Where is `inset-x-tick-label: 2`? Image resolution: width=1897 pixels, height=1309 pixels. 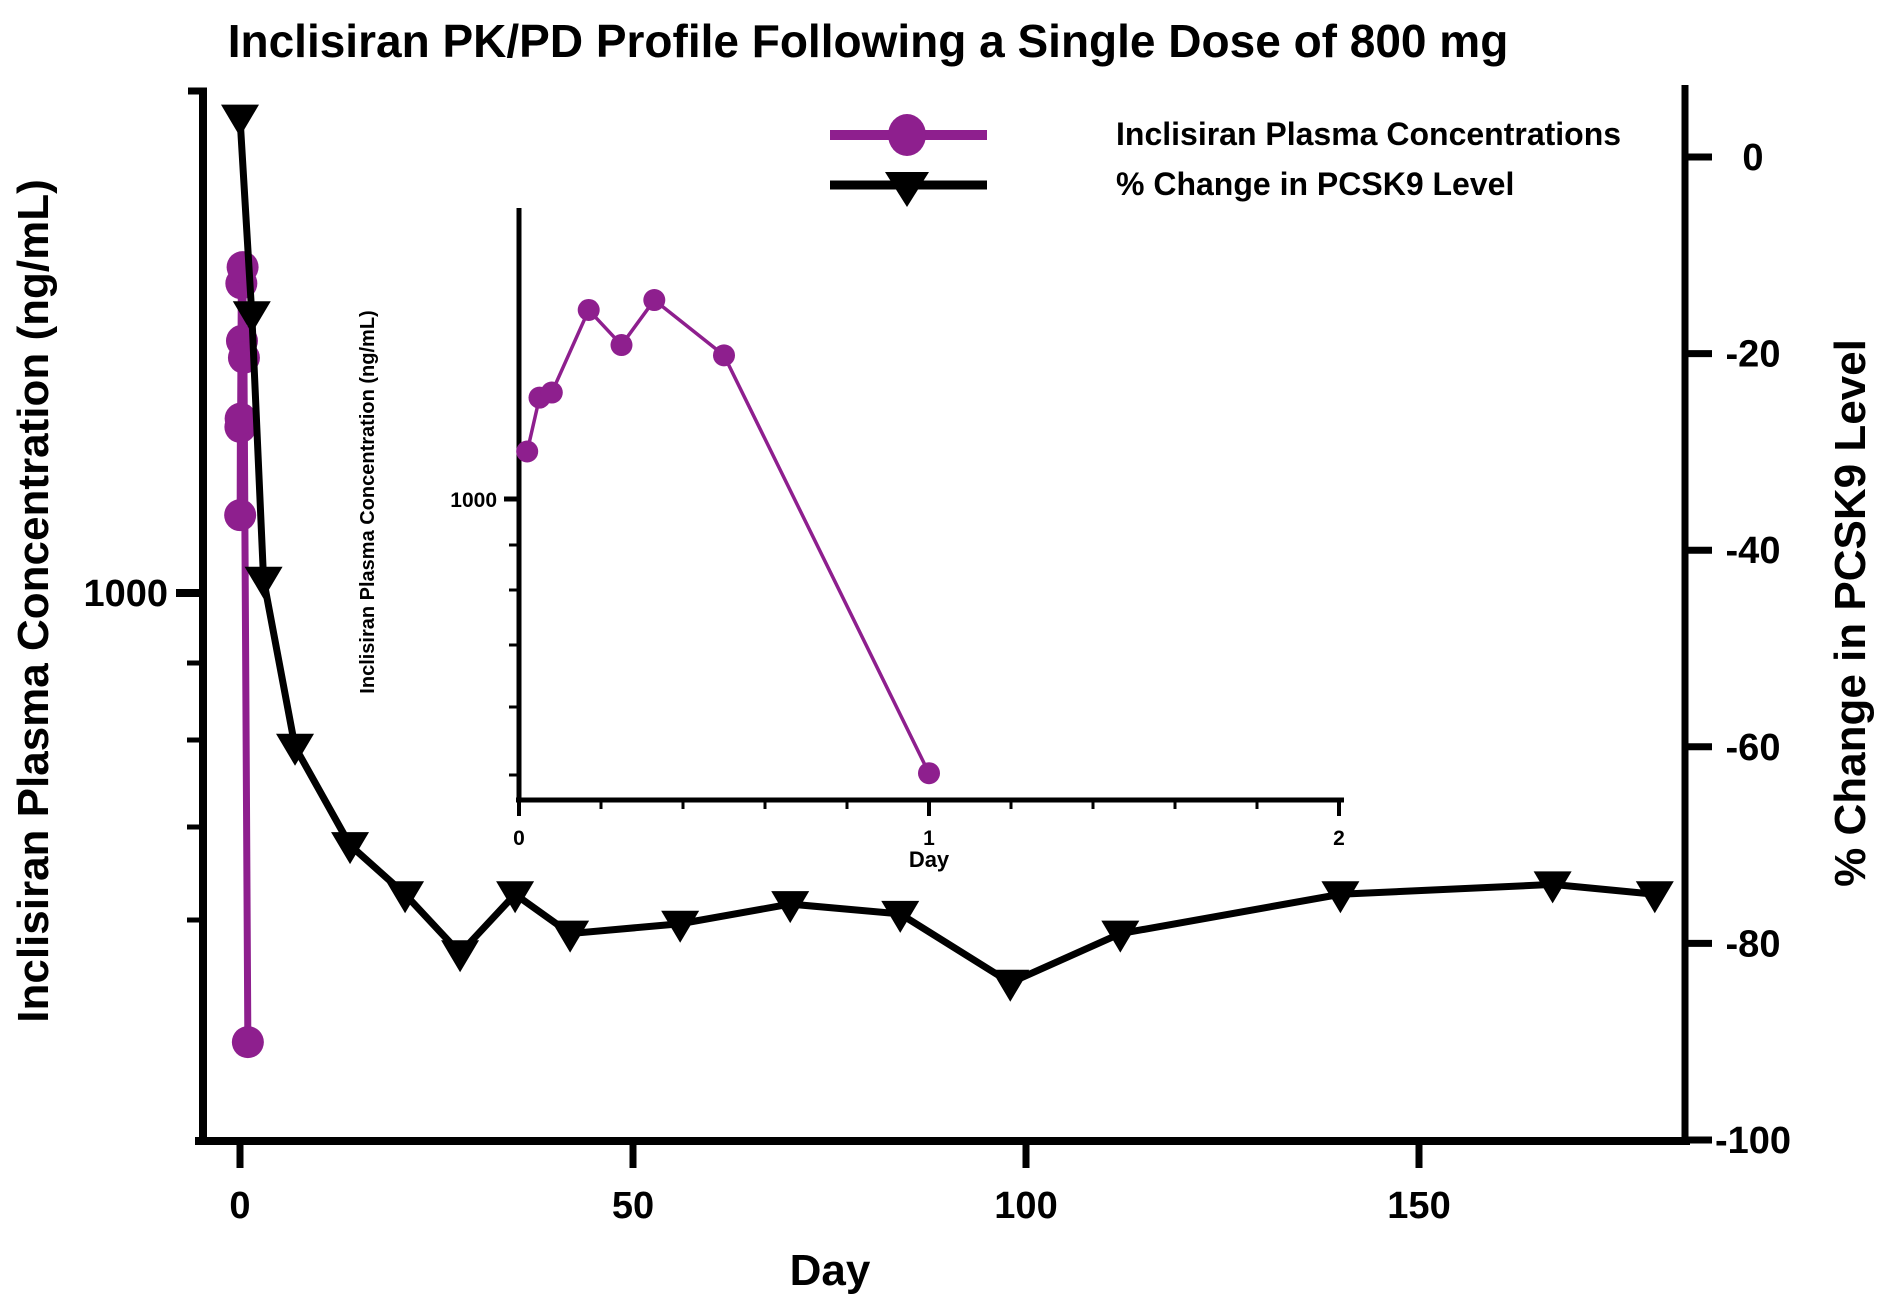 inset-x-tick-label: 2 is located at coordinates (1339, 838).